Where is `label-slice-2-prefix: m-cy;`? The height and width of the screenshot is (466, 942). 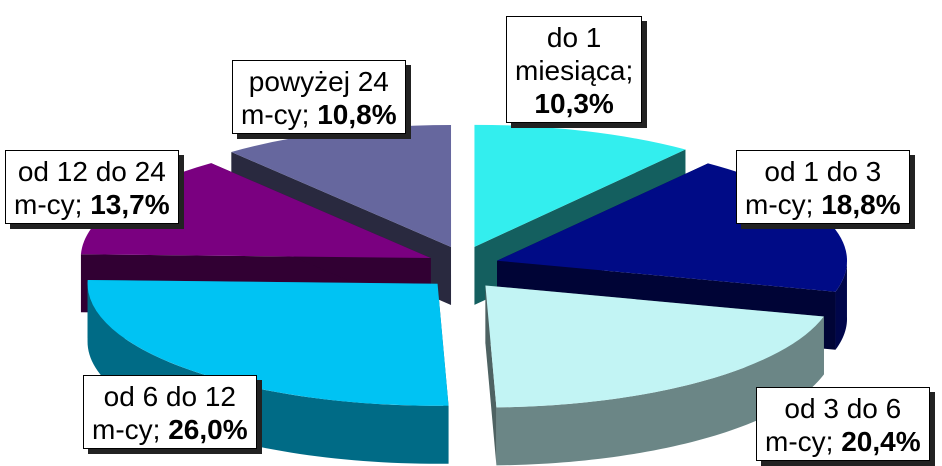
label-slice-2-prefix: m-cy; is located at coordinates (803, 441).